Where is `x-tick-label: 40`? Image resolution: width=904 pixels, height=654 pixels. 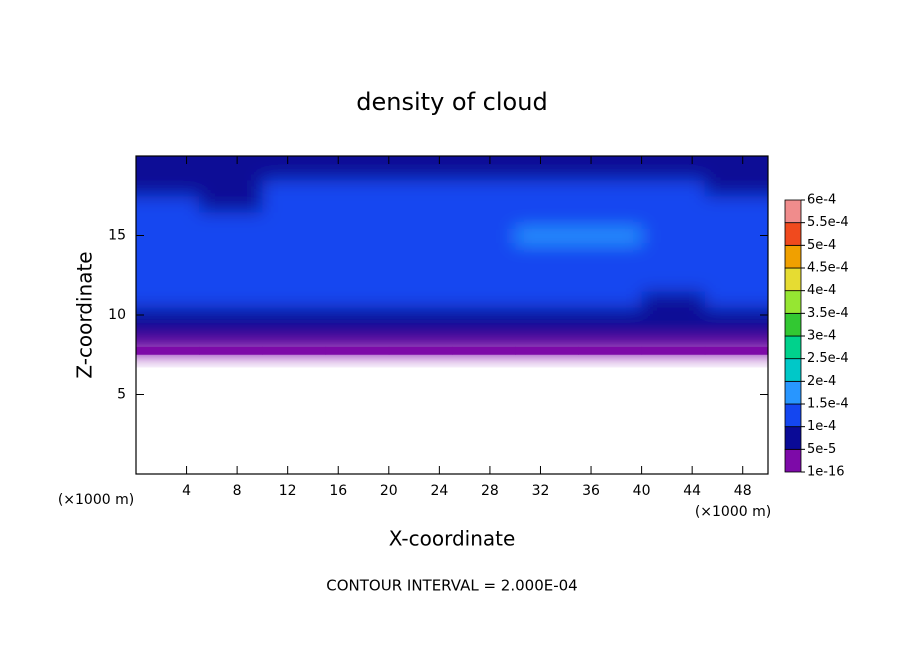
x-tick-label: 40 is located at coordinates (642, 491).